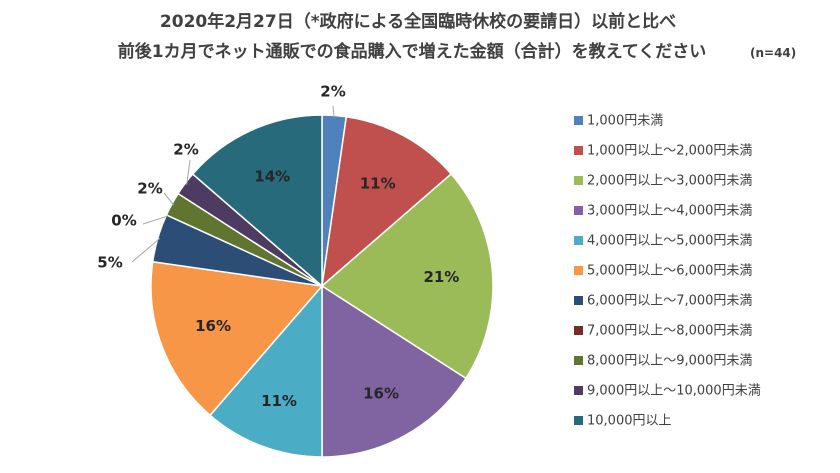 The width and height of the screenshot is (840, 473). I want to click on legend-label-5: 4,000円以上～5,000円未満, so click(669, 241).